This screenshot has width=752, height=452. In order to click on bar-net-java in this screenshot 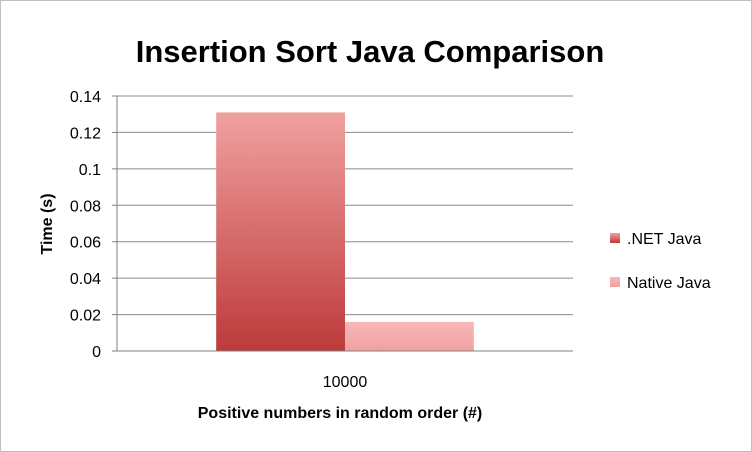, I will do `click(280, 232)`.